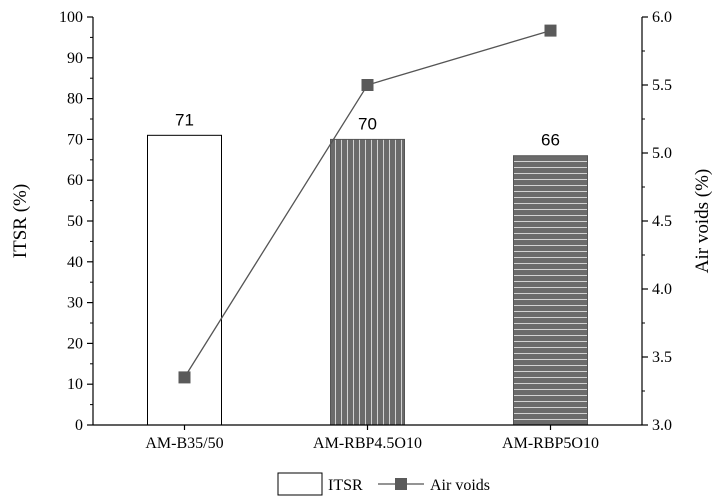  I want to click on left-tick-label: 40, so click(75, 262).